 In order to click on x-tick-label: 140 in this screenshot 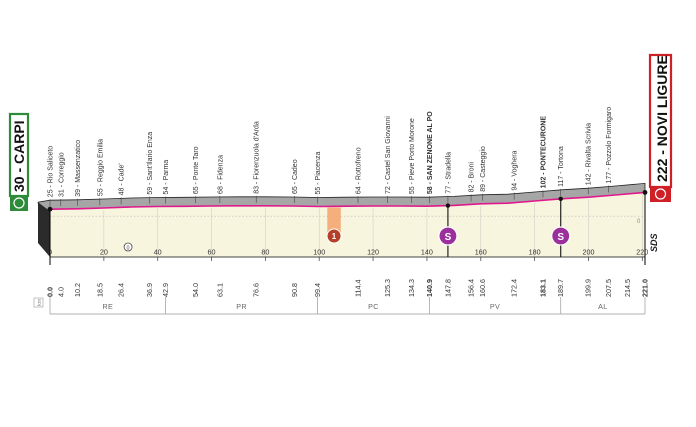, I will do `click(427, 252)`.